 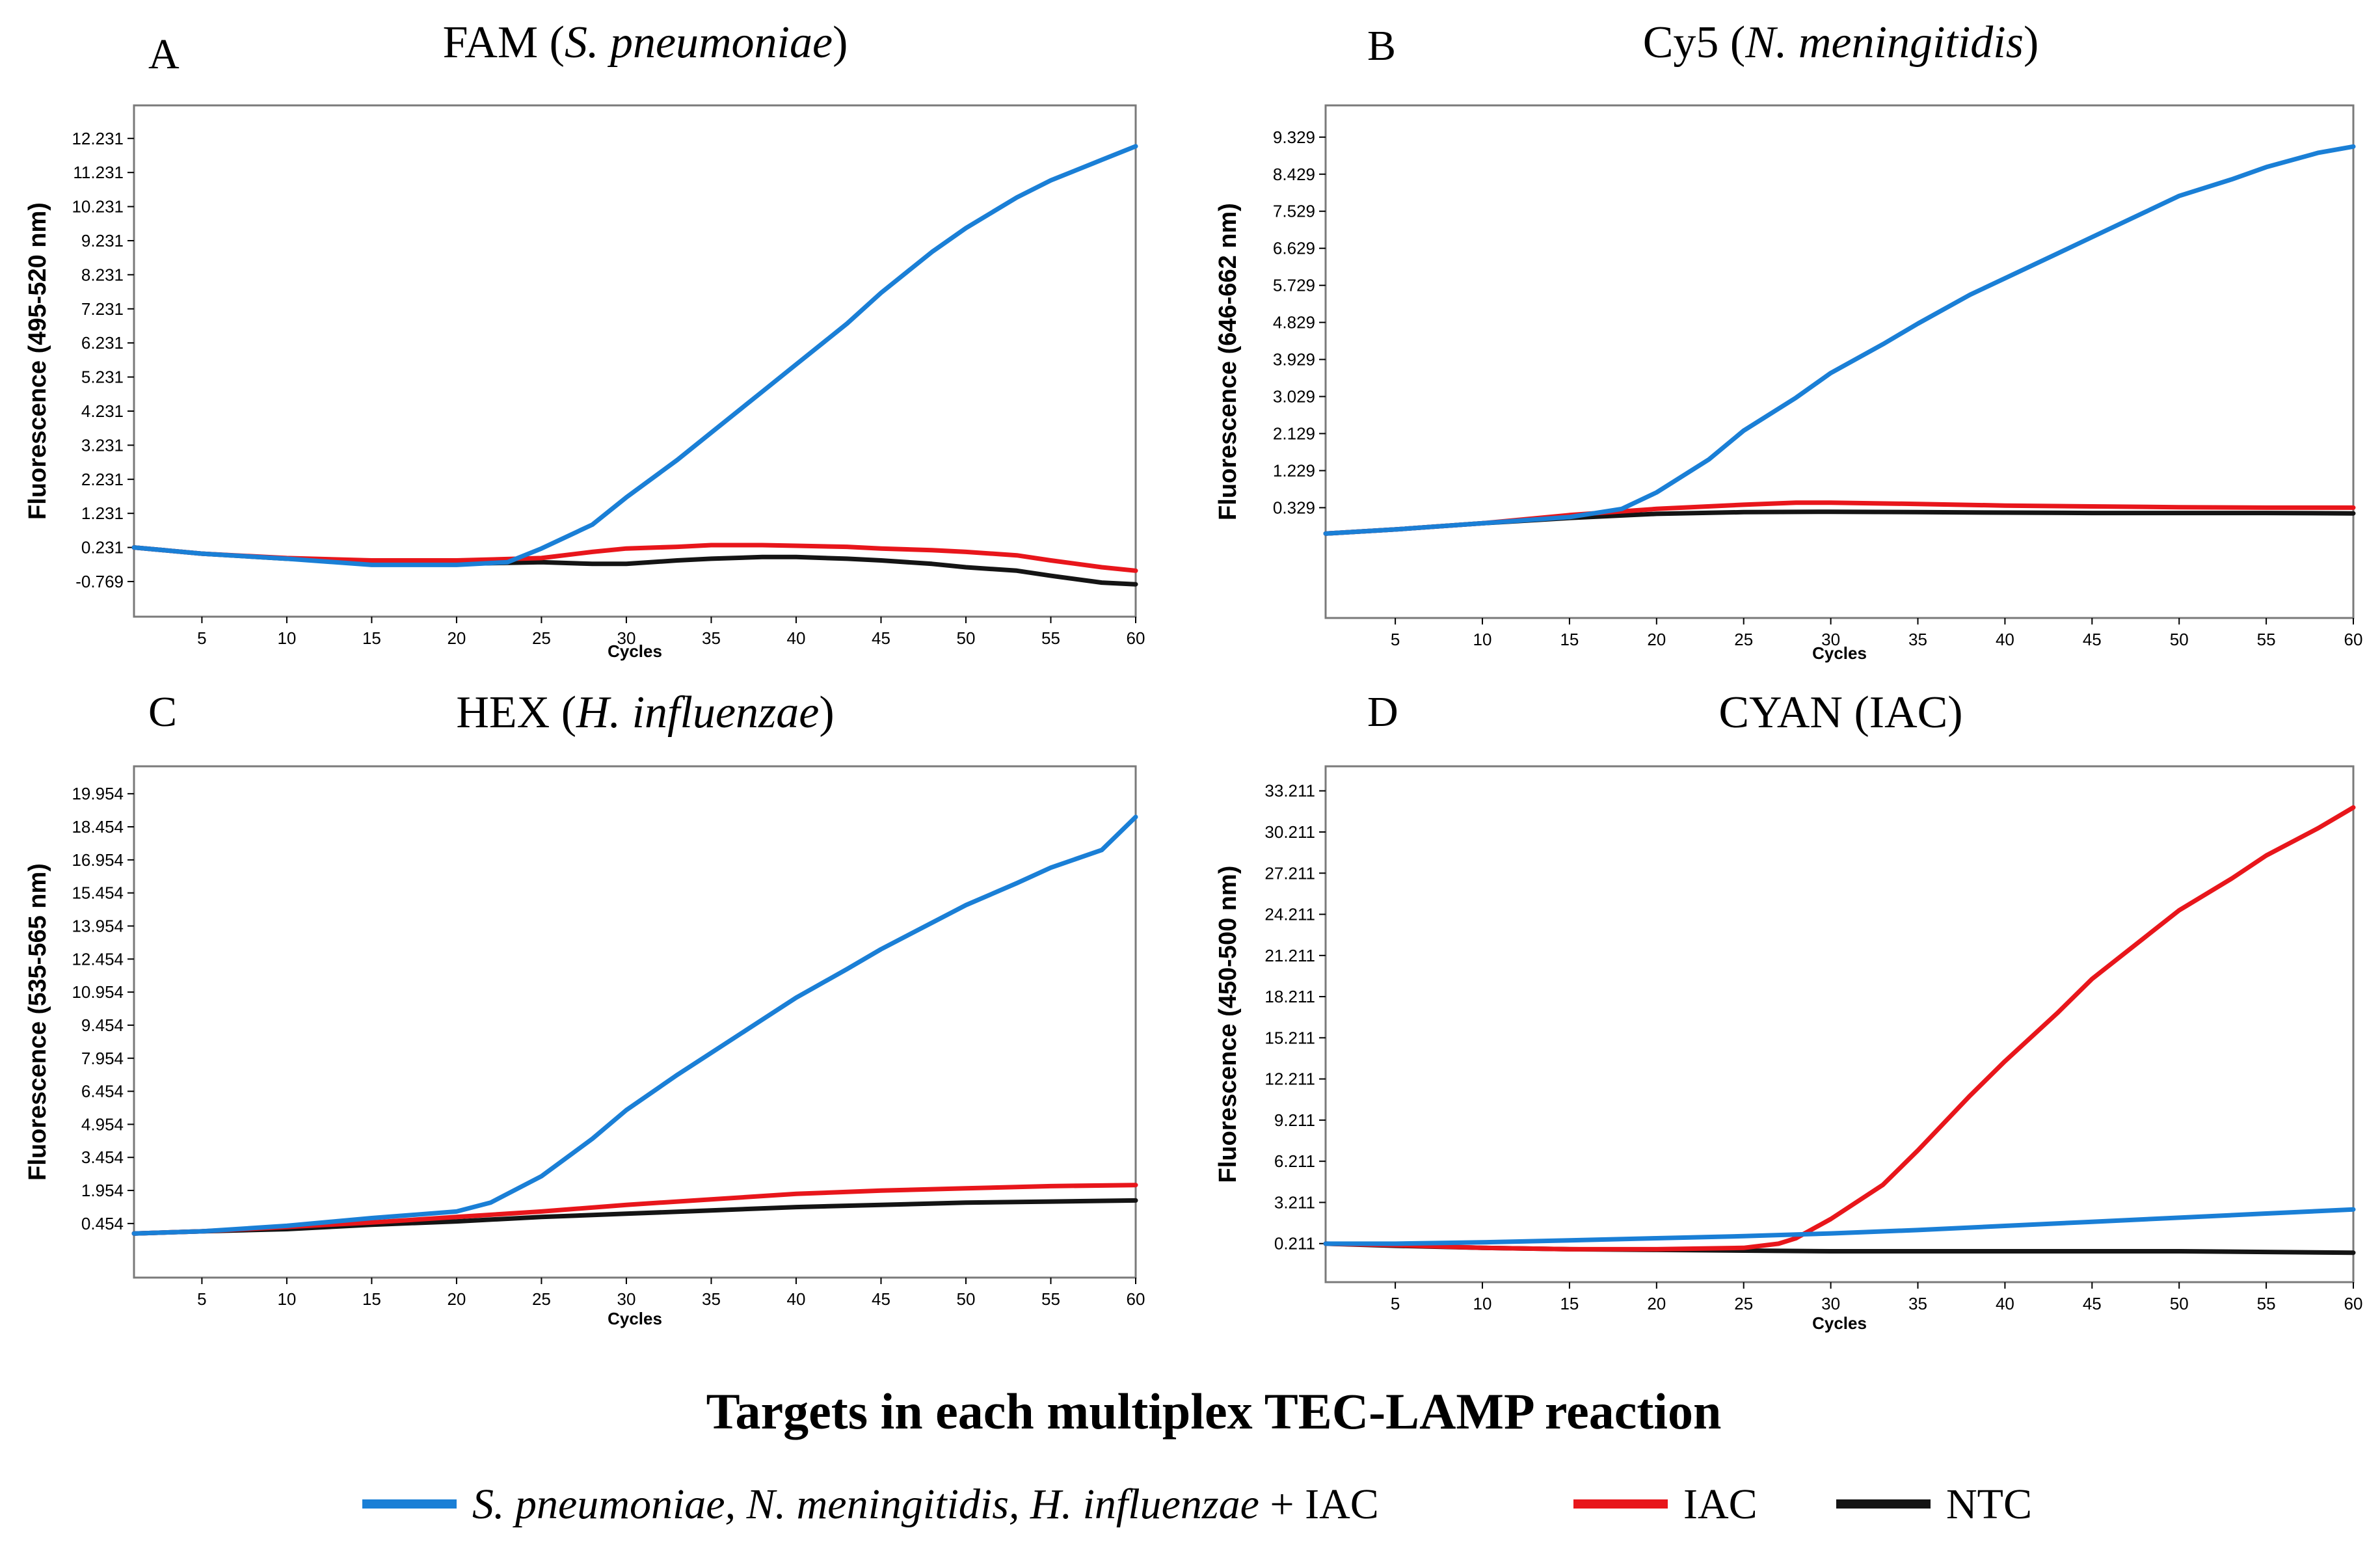 I want to click on y-tick-label: 7.231, so click(x=103, y=309).